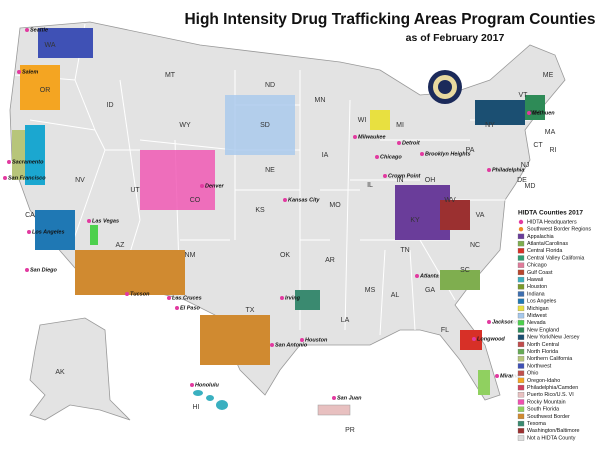 This screenshot has width=600, height=449. I want to click on legend-title: HIDTA Counties 2017, so click(550, 213).